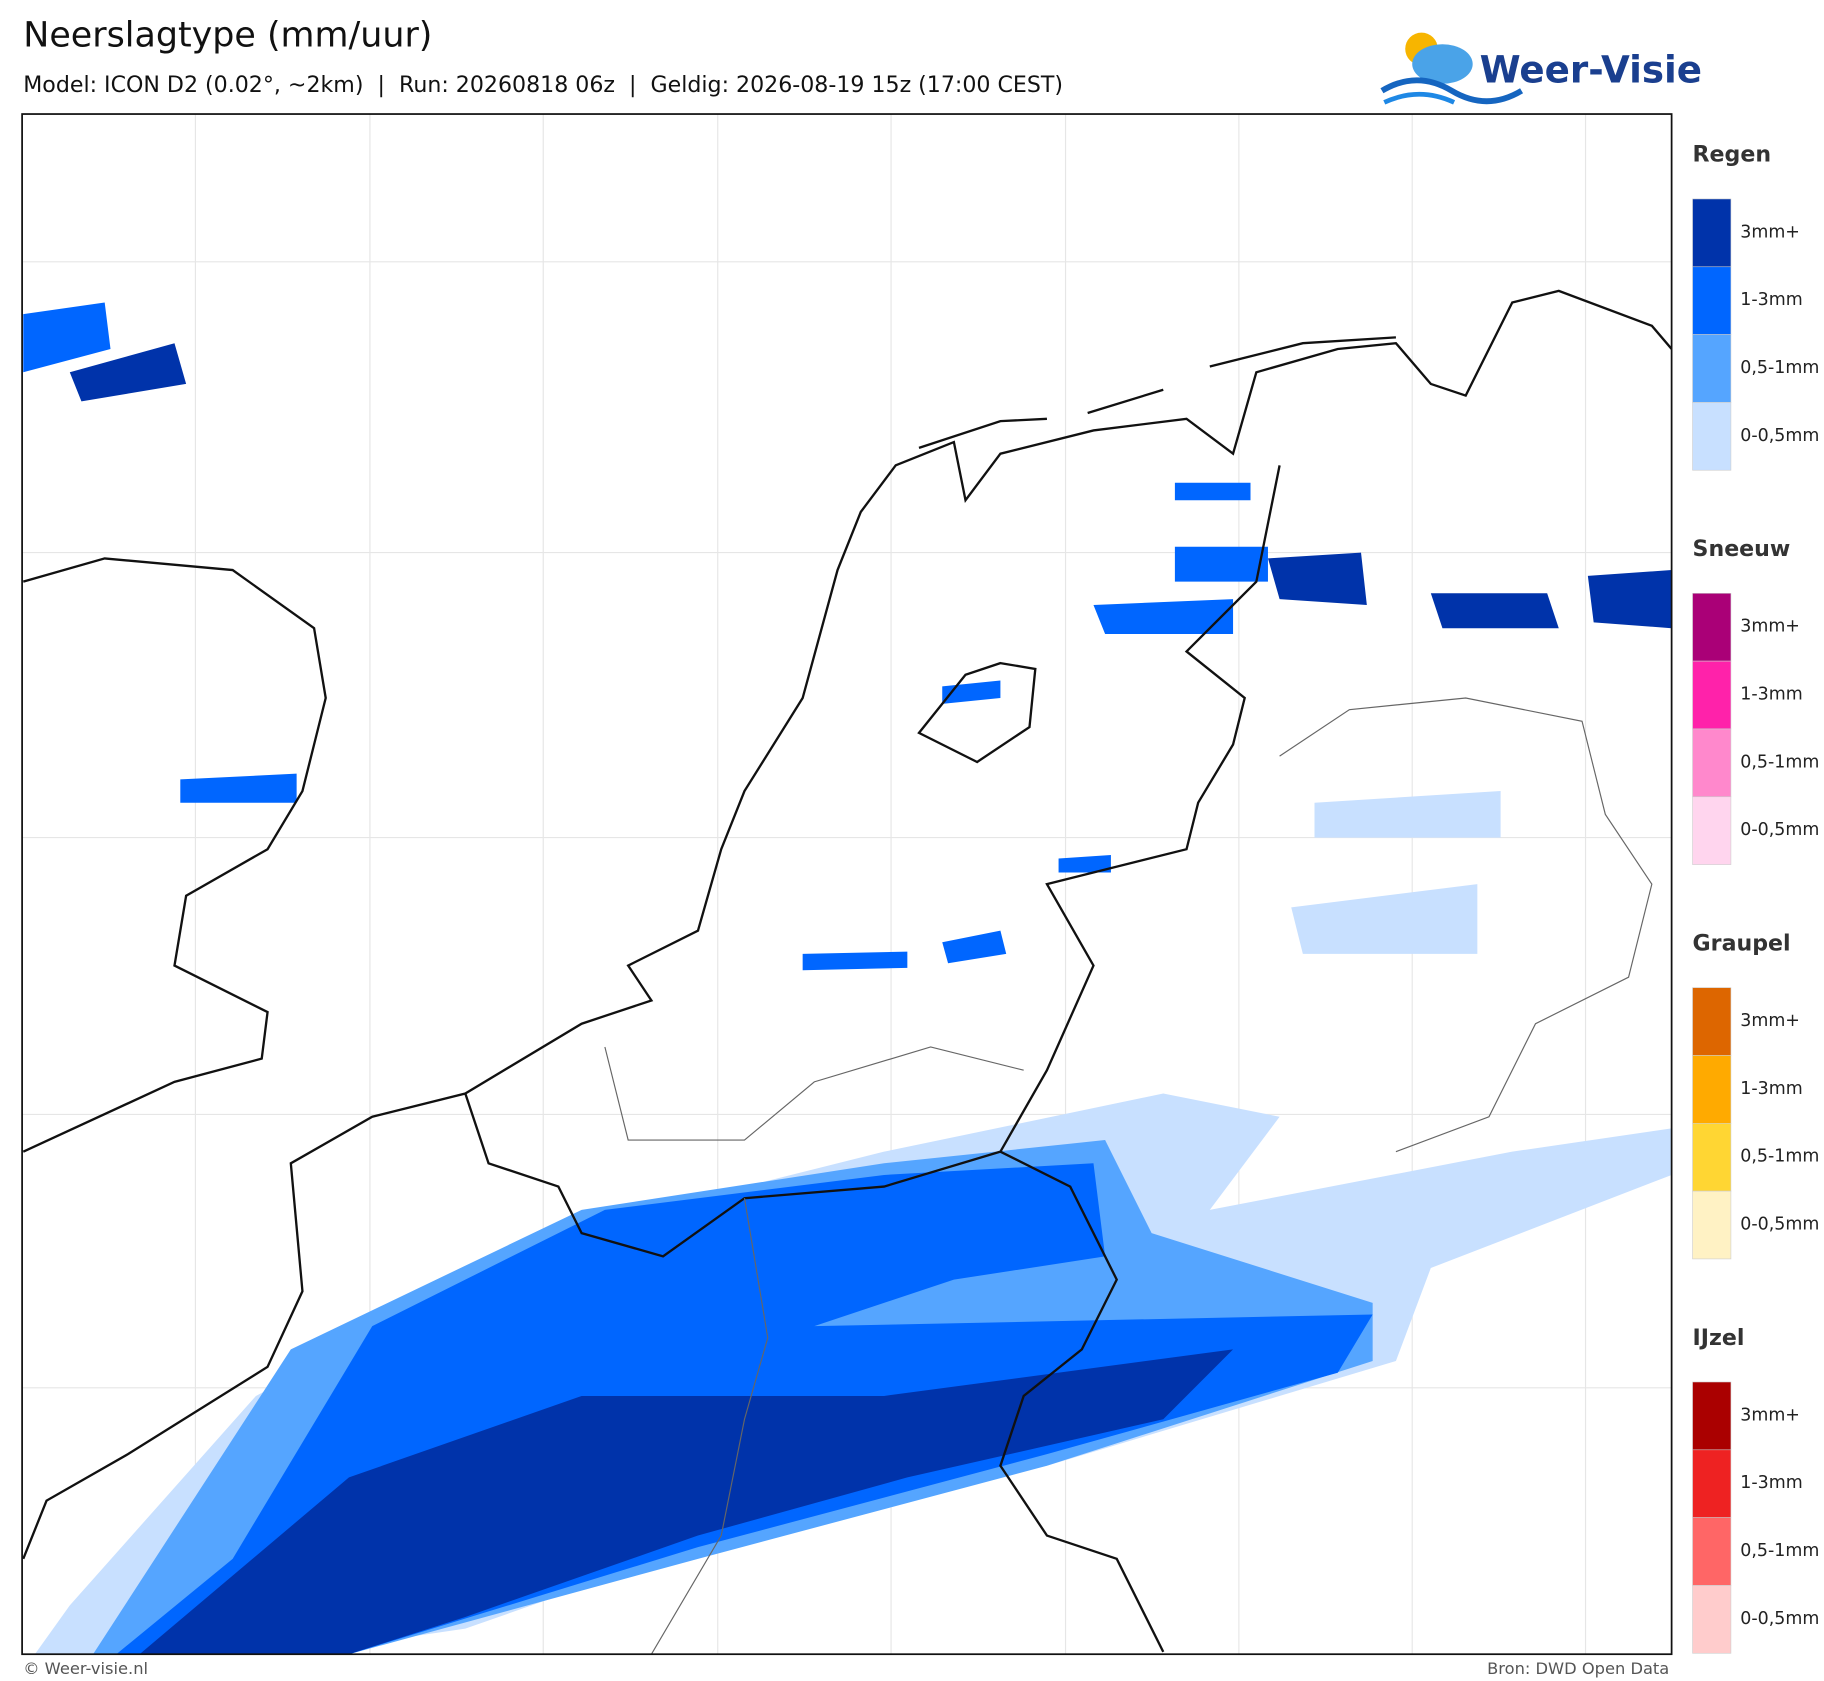  I want to click on legend-title: Regen, so click(1732, 155).